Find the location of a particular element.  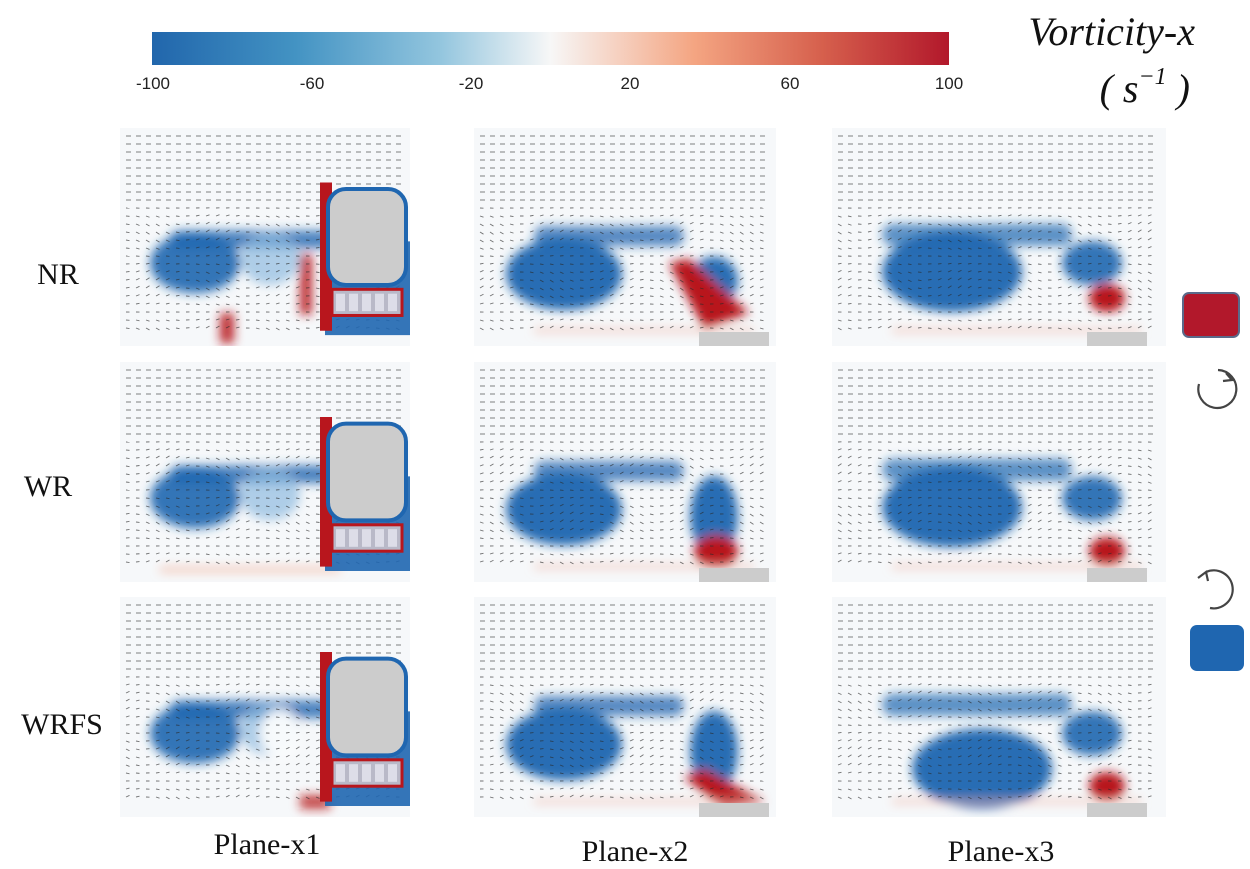

row-label-nr: NR is located at coordinates (58, 275).